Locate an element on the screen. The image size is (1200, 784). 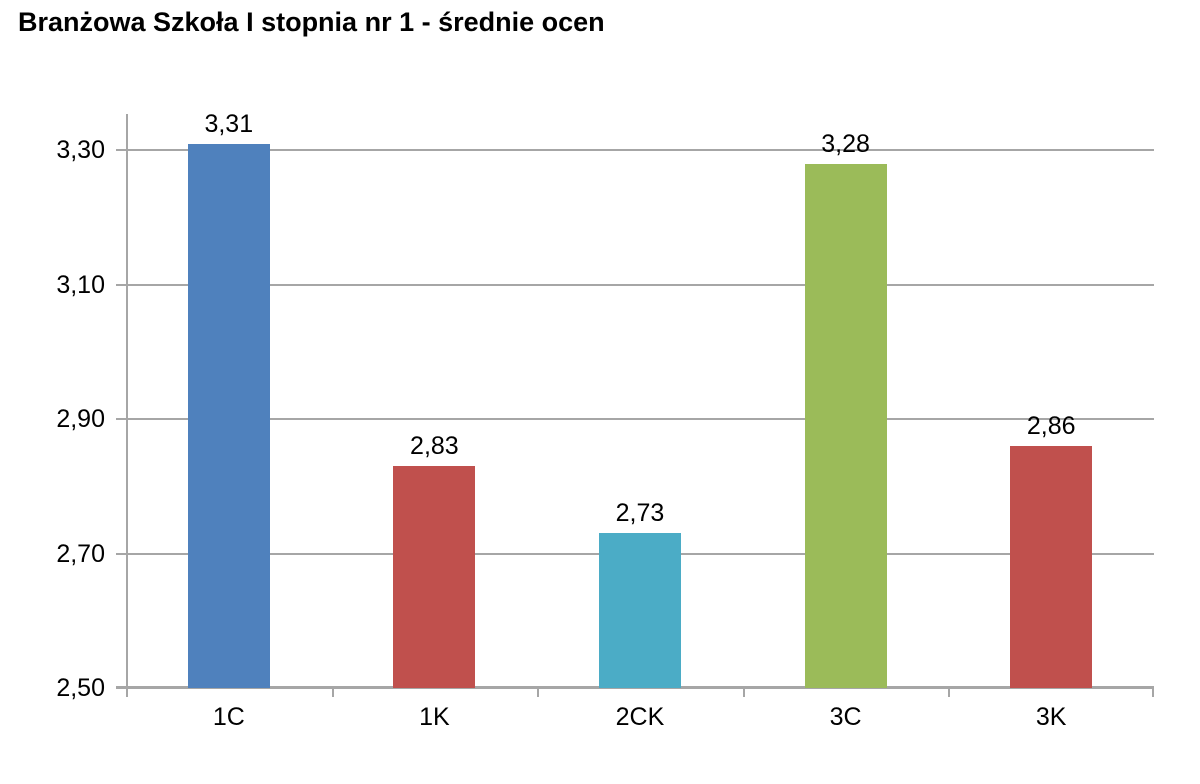
y-axis-tick-label: 3,10 is located at coordinates (80, 284).